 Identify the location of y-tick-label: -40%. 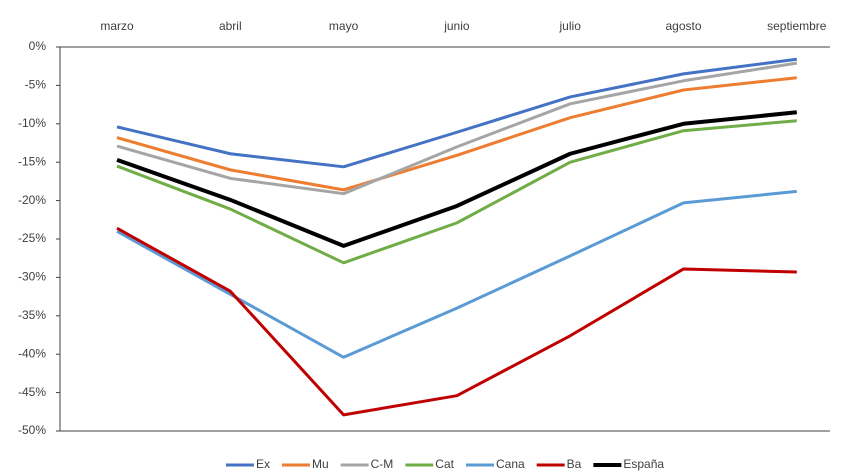
(32, 353).